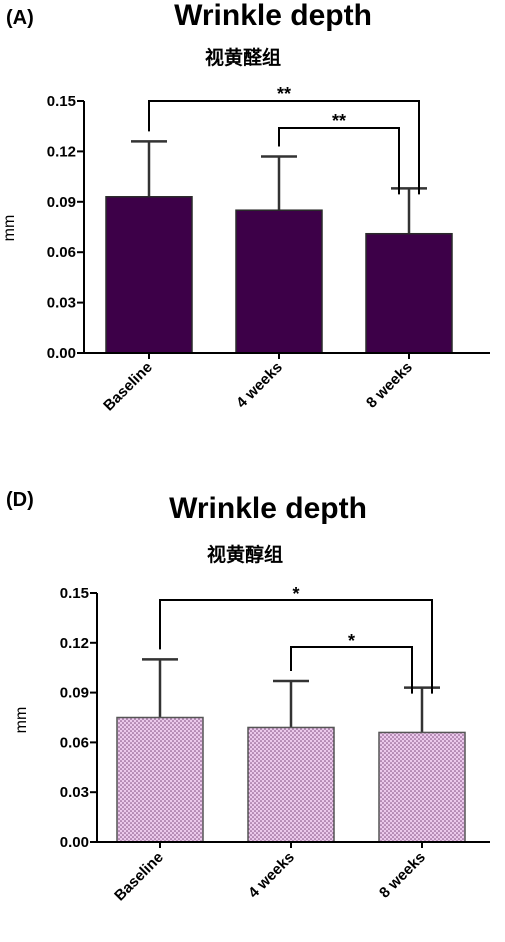 The width and height of the screenshot is (505, 942). Describe the element at coordinates (243, 57) in the screenshot. I see `chart-subtitle: 视黄醛组` at that location.